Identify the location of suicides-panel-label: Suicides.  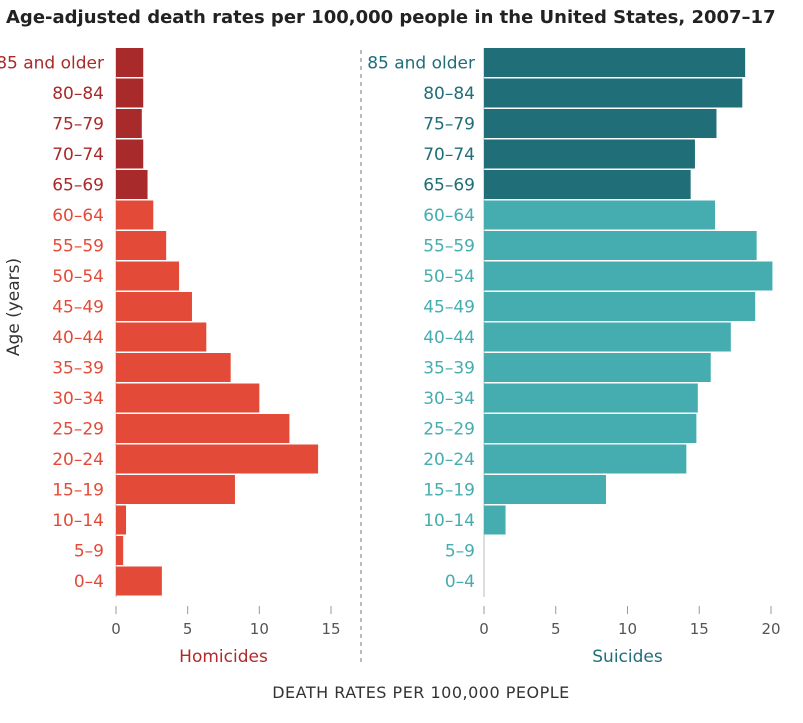
(627, 657).